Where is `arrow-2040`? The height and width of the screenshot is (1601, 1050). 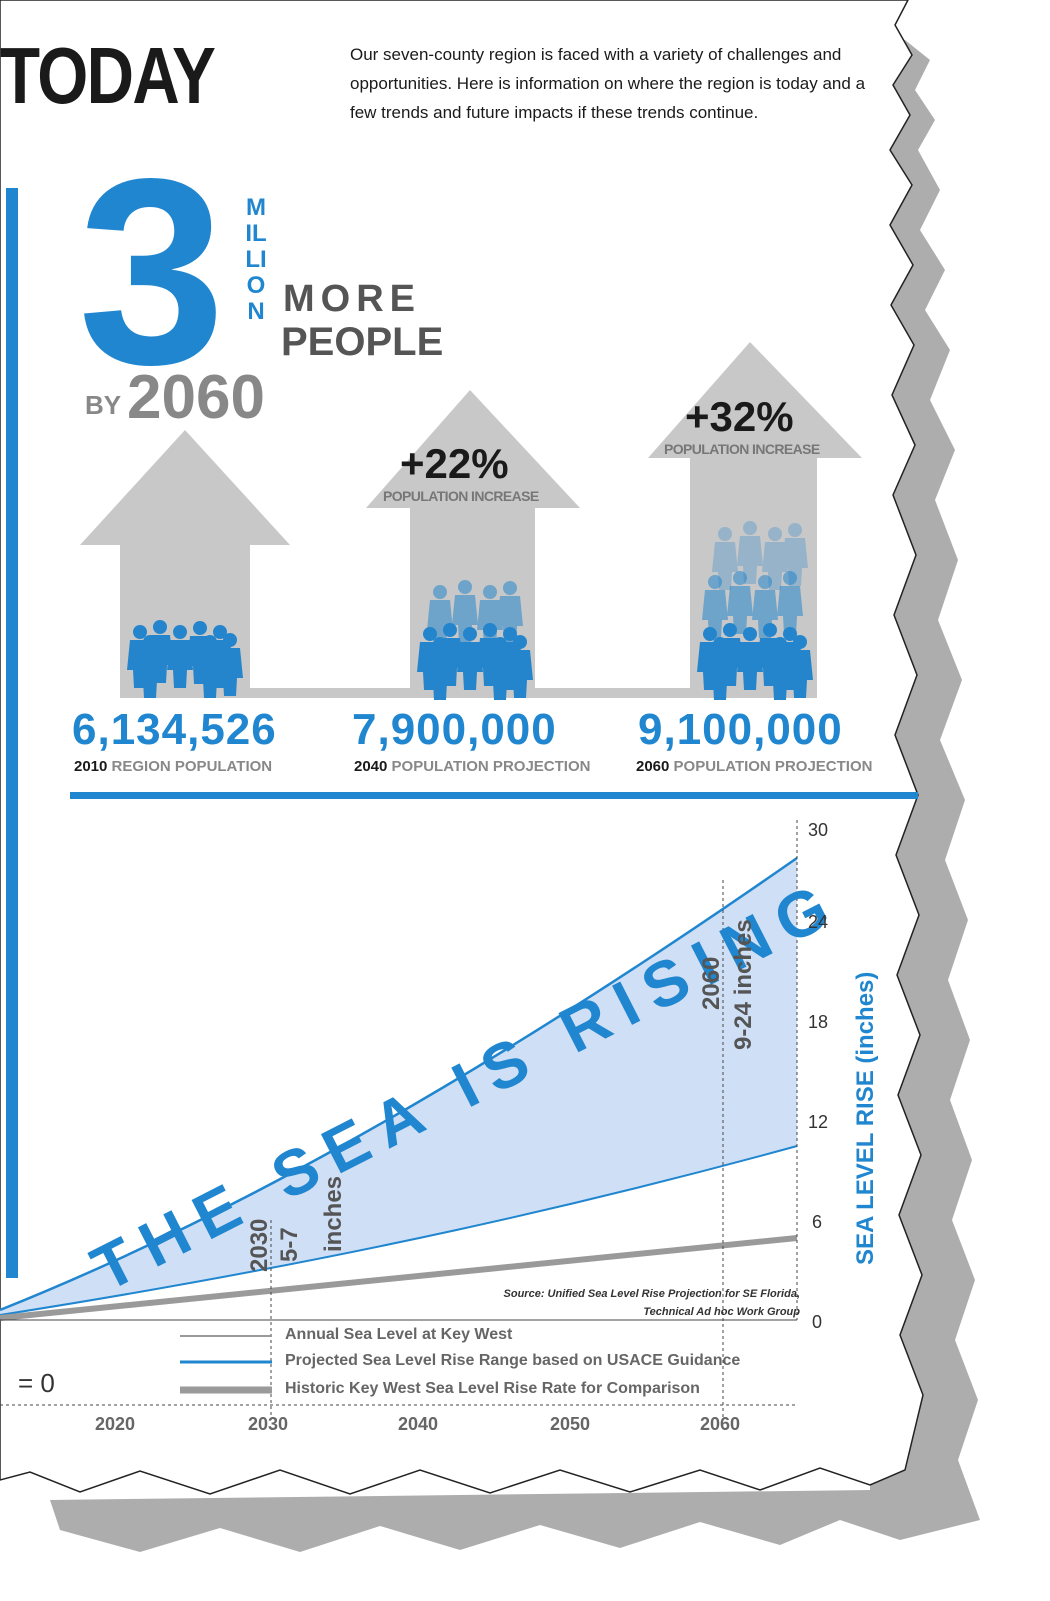
arrow-2040 is located at coordinates (473, 544).